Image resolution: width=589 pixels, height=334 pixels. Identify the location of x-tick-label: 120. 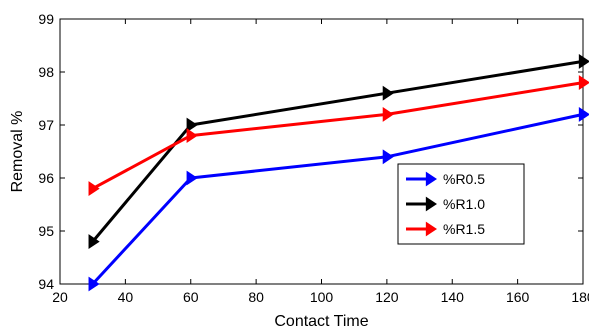
(387, 297).